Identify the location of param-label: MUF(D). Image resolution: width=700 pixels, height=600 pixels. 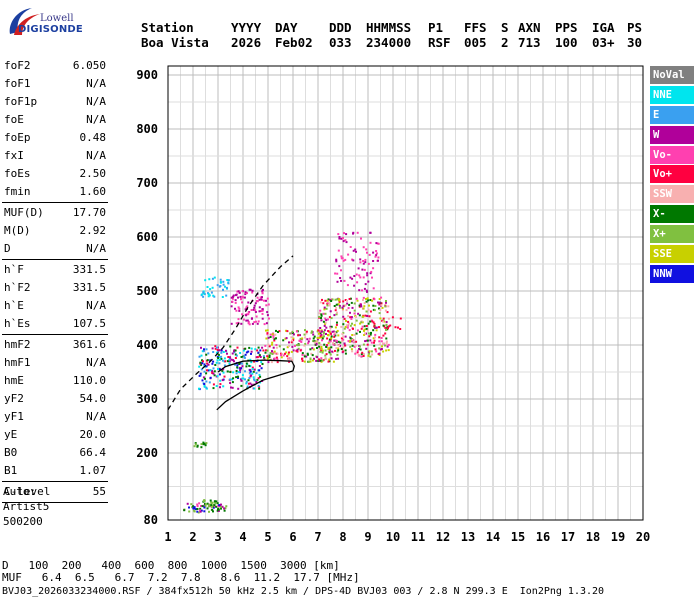
(24, 212).